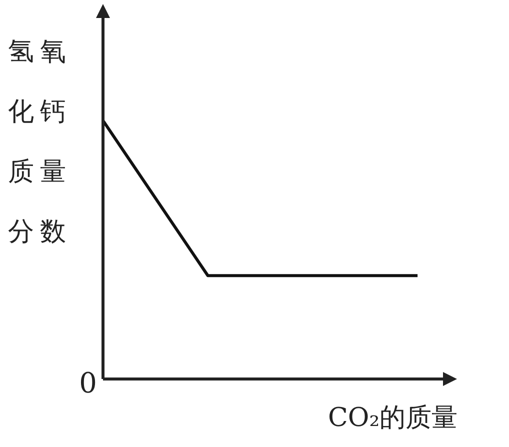  What do you see at coordinates (393, 418) in the screenshot?
I see `x-axis-title: CO₂的质量` at bounding box center [393, 418].